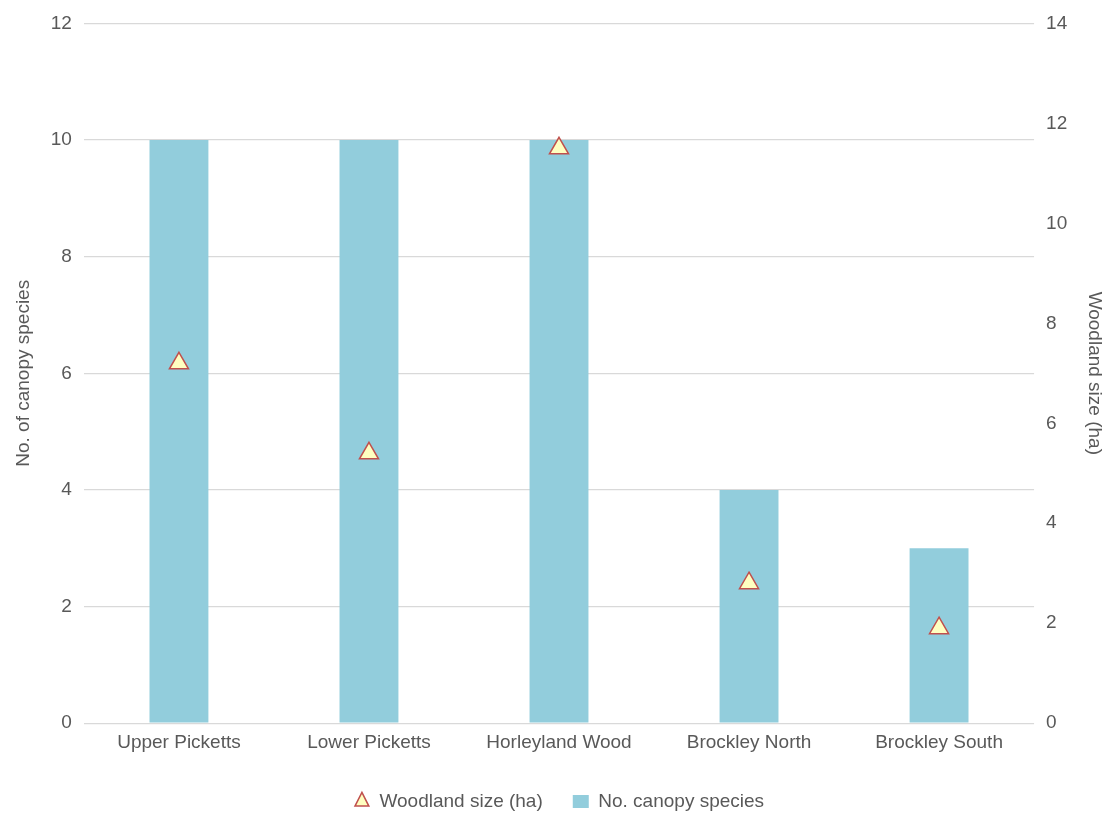 This screenshot has width=1118, height=825. What do you see at coordinates (66, 372) in the screenshot?
I see `y-tick-label: 6` at bounding box center [66, 372].